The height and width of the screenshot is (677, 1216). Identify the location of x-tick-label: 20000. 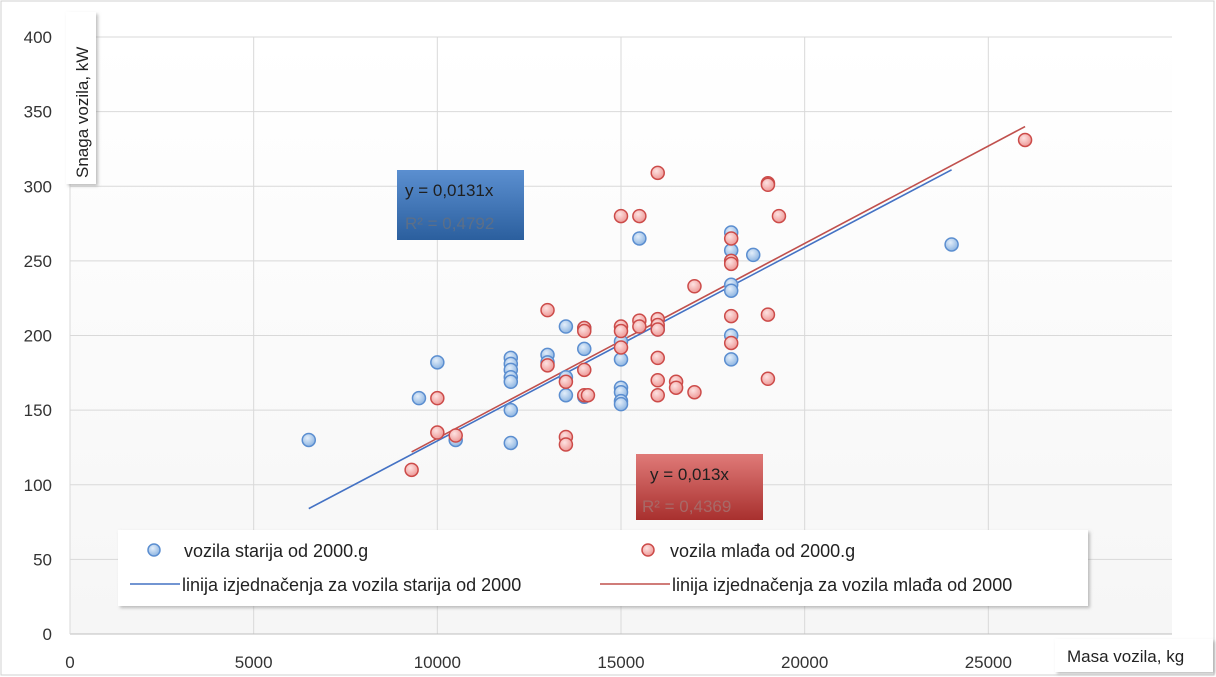
(804, 662).